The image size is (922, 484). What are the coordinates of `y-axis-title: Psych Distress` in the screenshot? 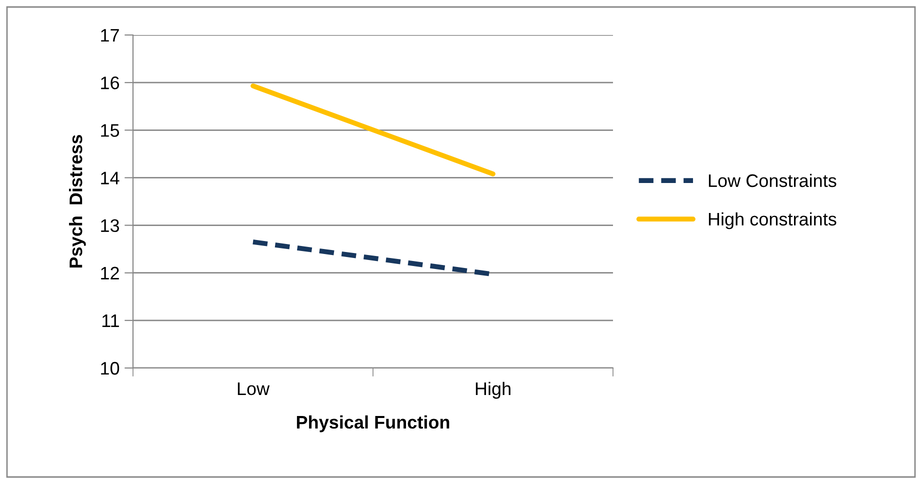 It's located at (77, 201).